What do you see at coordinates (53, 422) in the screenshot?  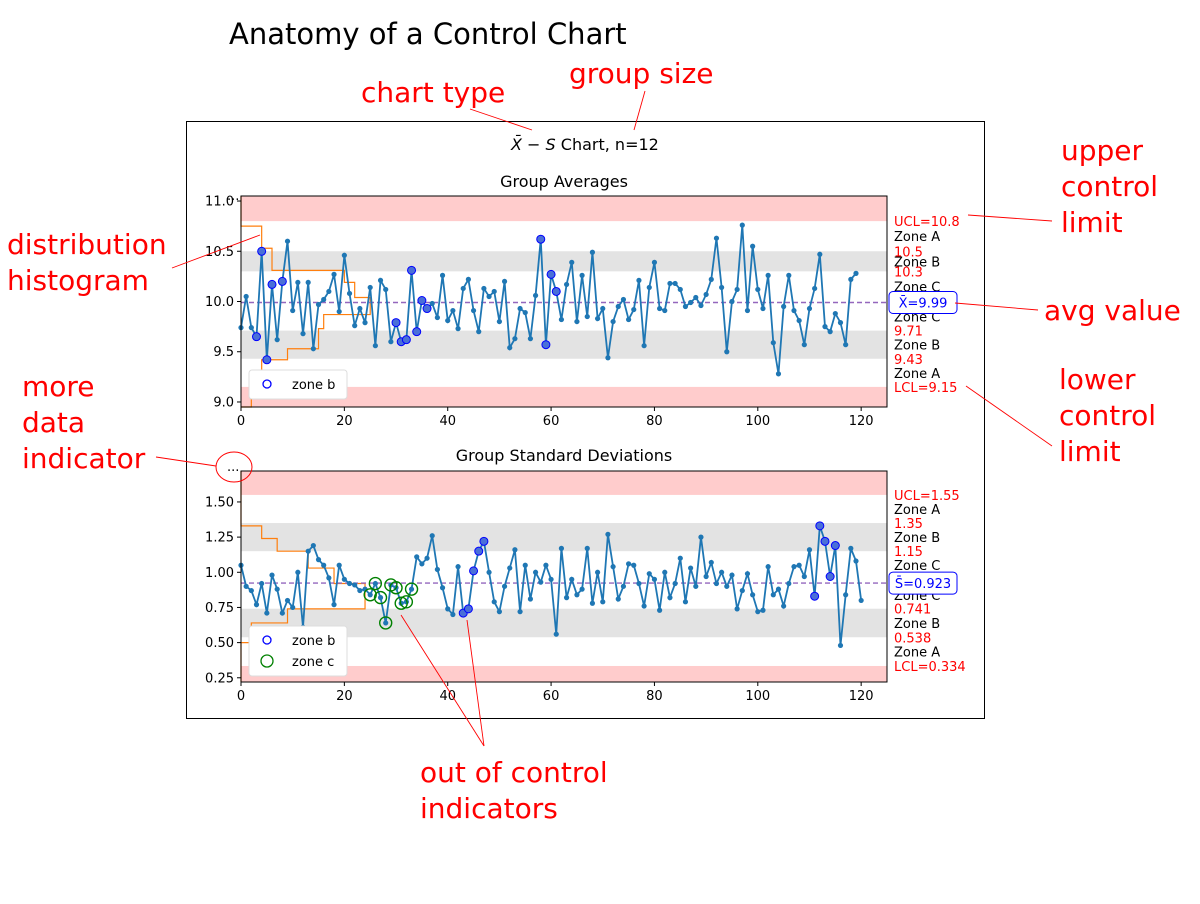 I see `annotation-more-data-line2: data` at bounding box center [53, 422].